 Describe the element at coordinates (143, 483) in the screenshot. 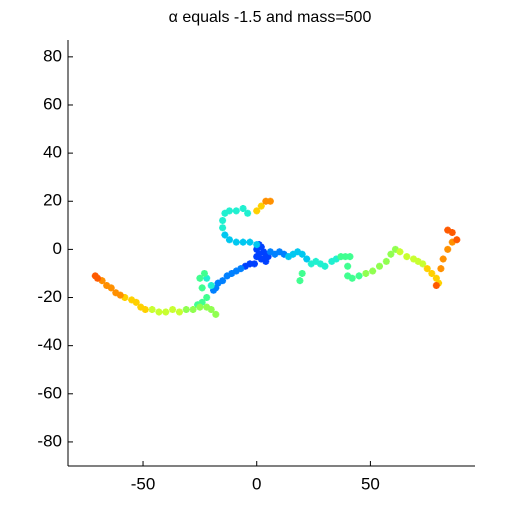

I see `x-tick-label: -50` at that location.